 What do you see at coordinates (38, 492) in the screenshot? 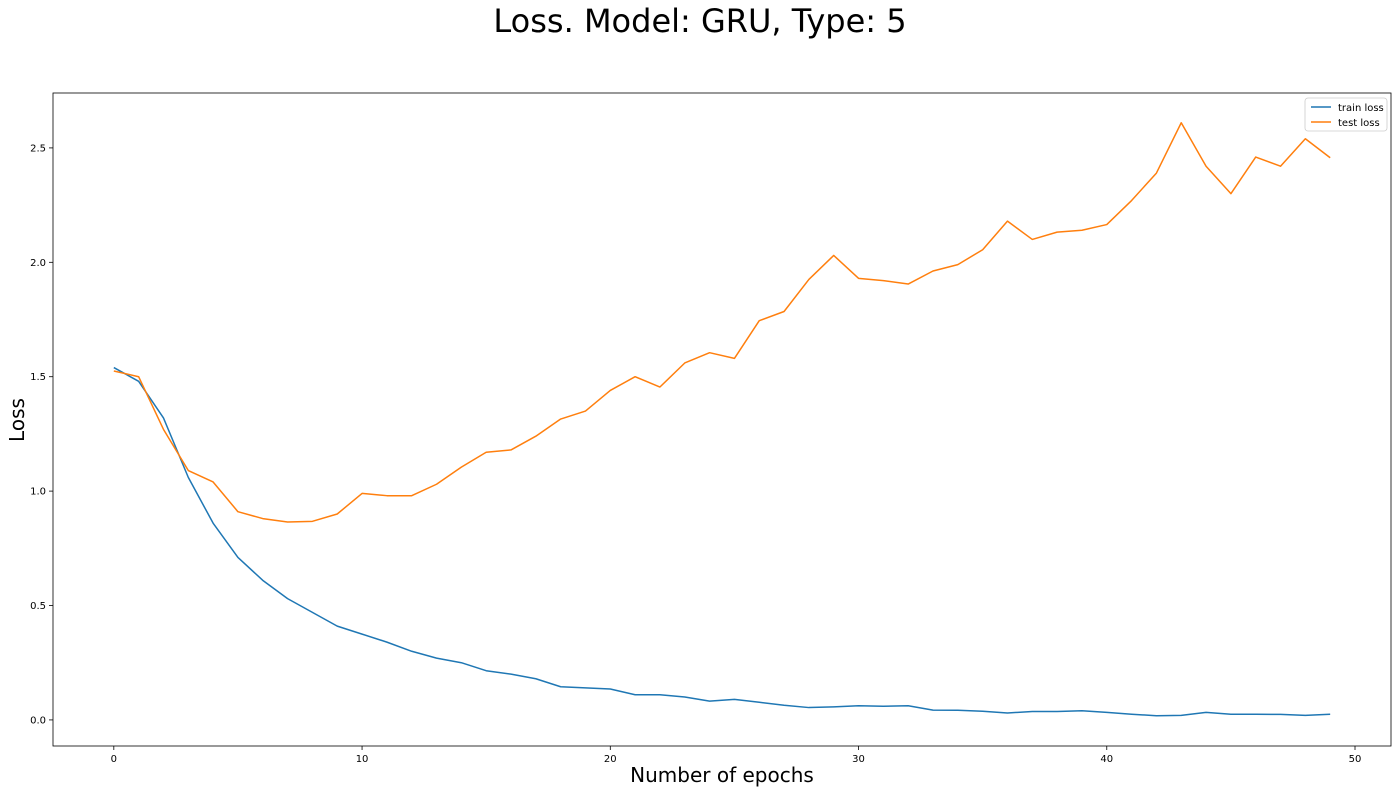
I see `y-tick-label: 1.0` at bounding box center [38, 492].